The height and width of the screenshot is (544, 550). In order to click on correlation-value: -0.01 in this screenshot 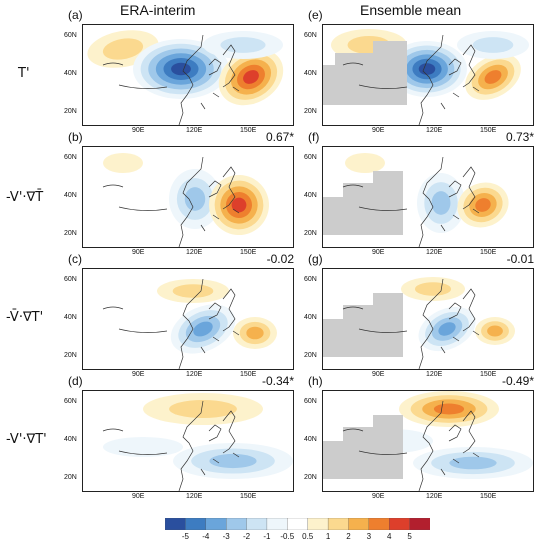, I will do `click(520, 259)`.